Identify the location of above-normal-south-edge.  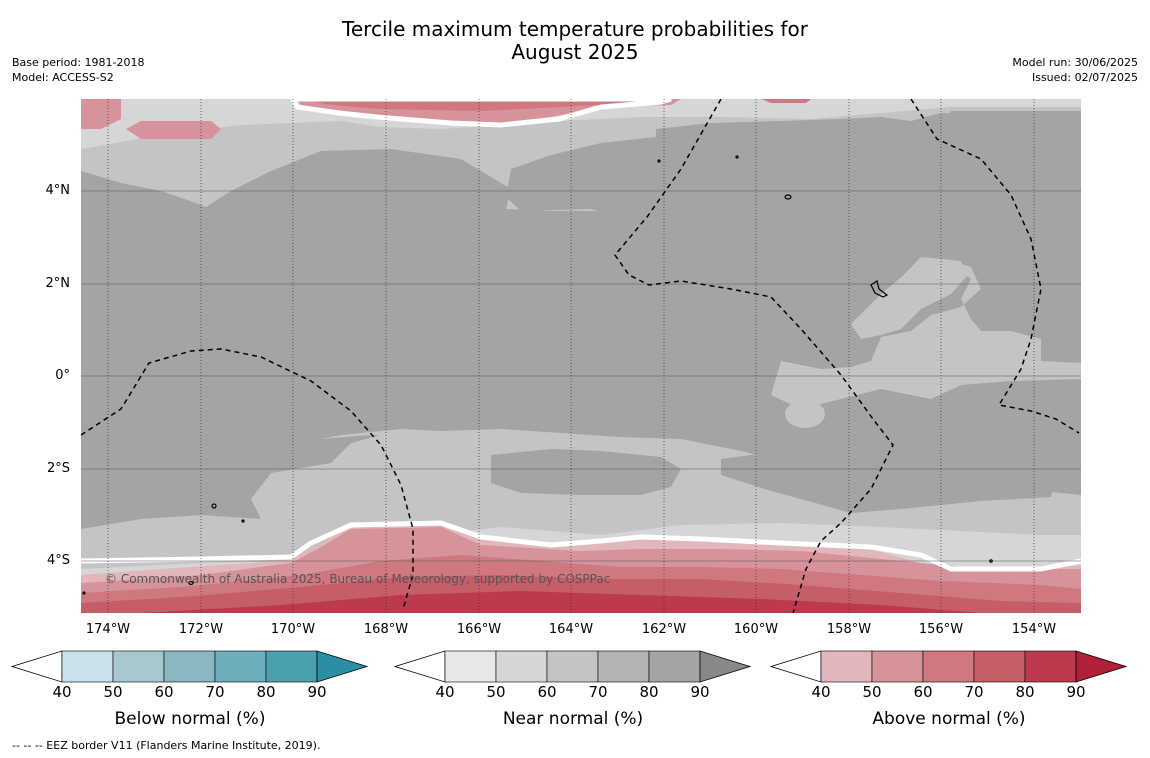
(581, 546).